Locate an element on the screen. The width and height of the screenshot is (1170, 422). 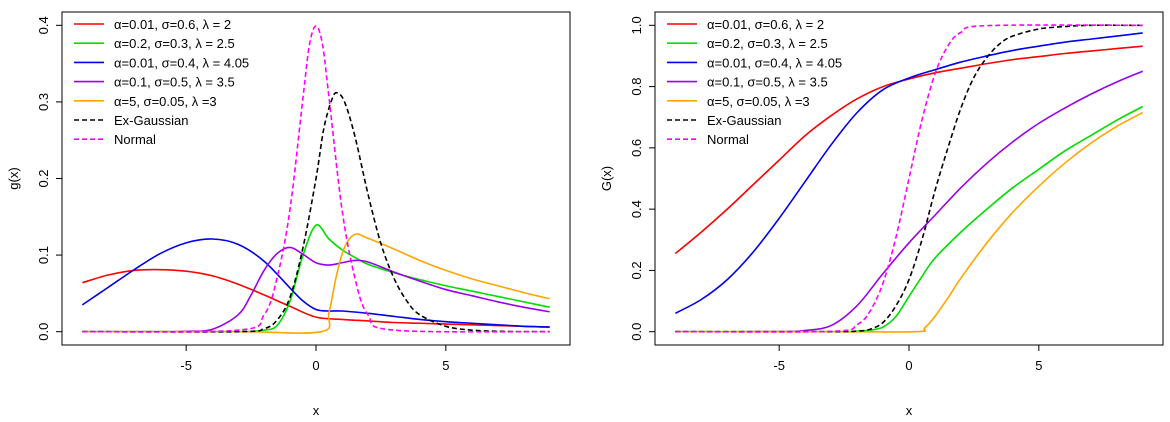
left-legend-label-1: α=0.2, σ=0.3, λ = 2.5 is located at coordinates (174, 43).